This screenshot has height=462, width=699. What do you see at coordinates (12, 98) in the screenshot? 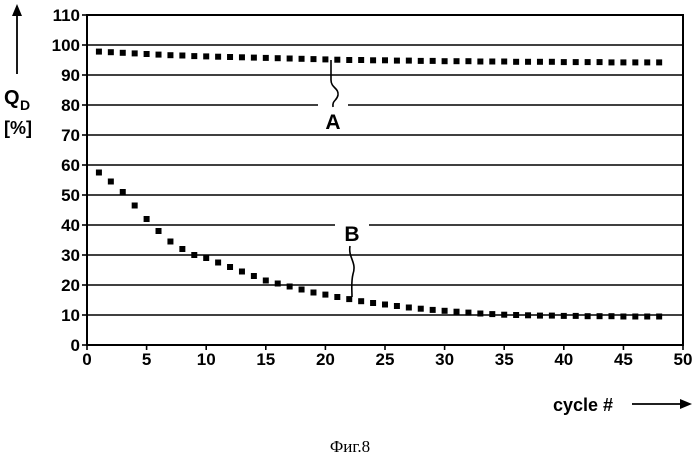
I see `y-axis-label-symbol: Q` at bounding box center [12, 98].